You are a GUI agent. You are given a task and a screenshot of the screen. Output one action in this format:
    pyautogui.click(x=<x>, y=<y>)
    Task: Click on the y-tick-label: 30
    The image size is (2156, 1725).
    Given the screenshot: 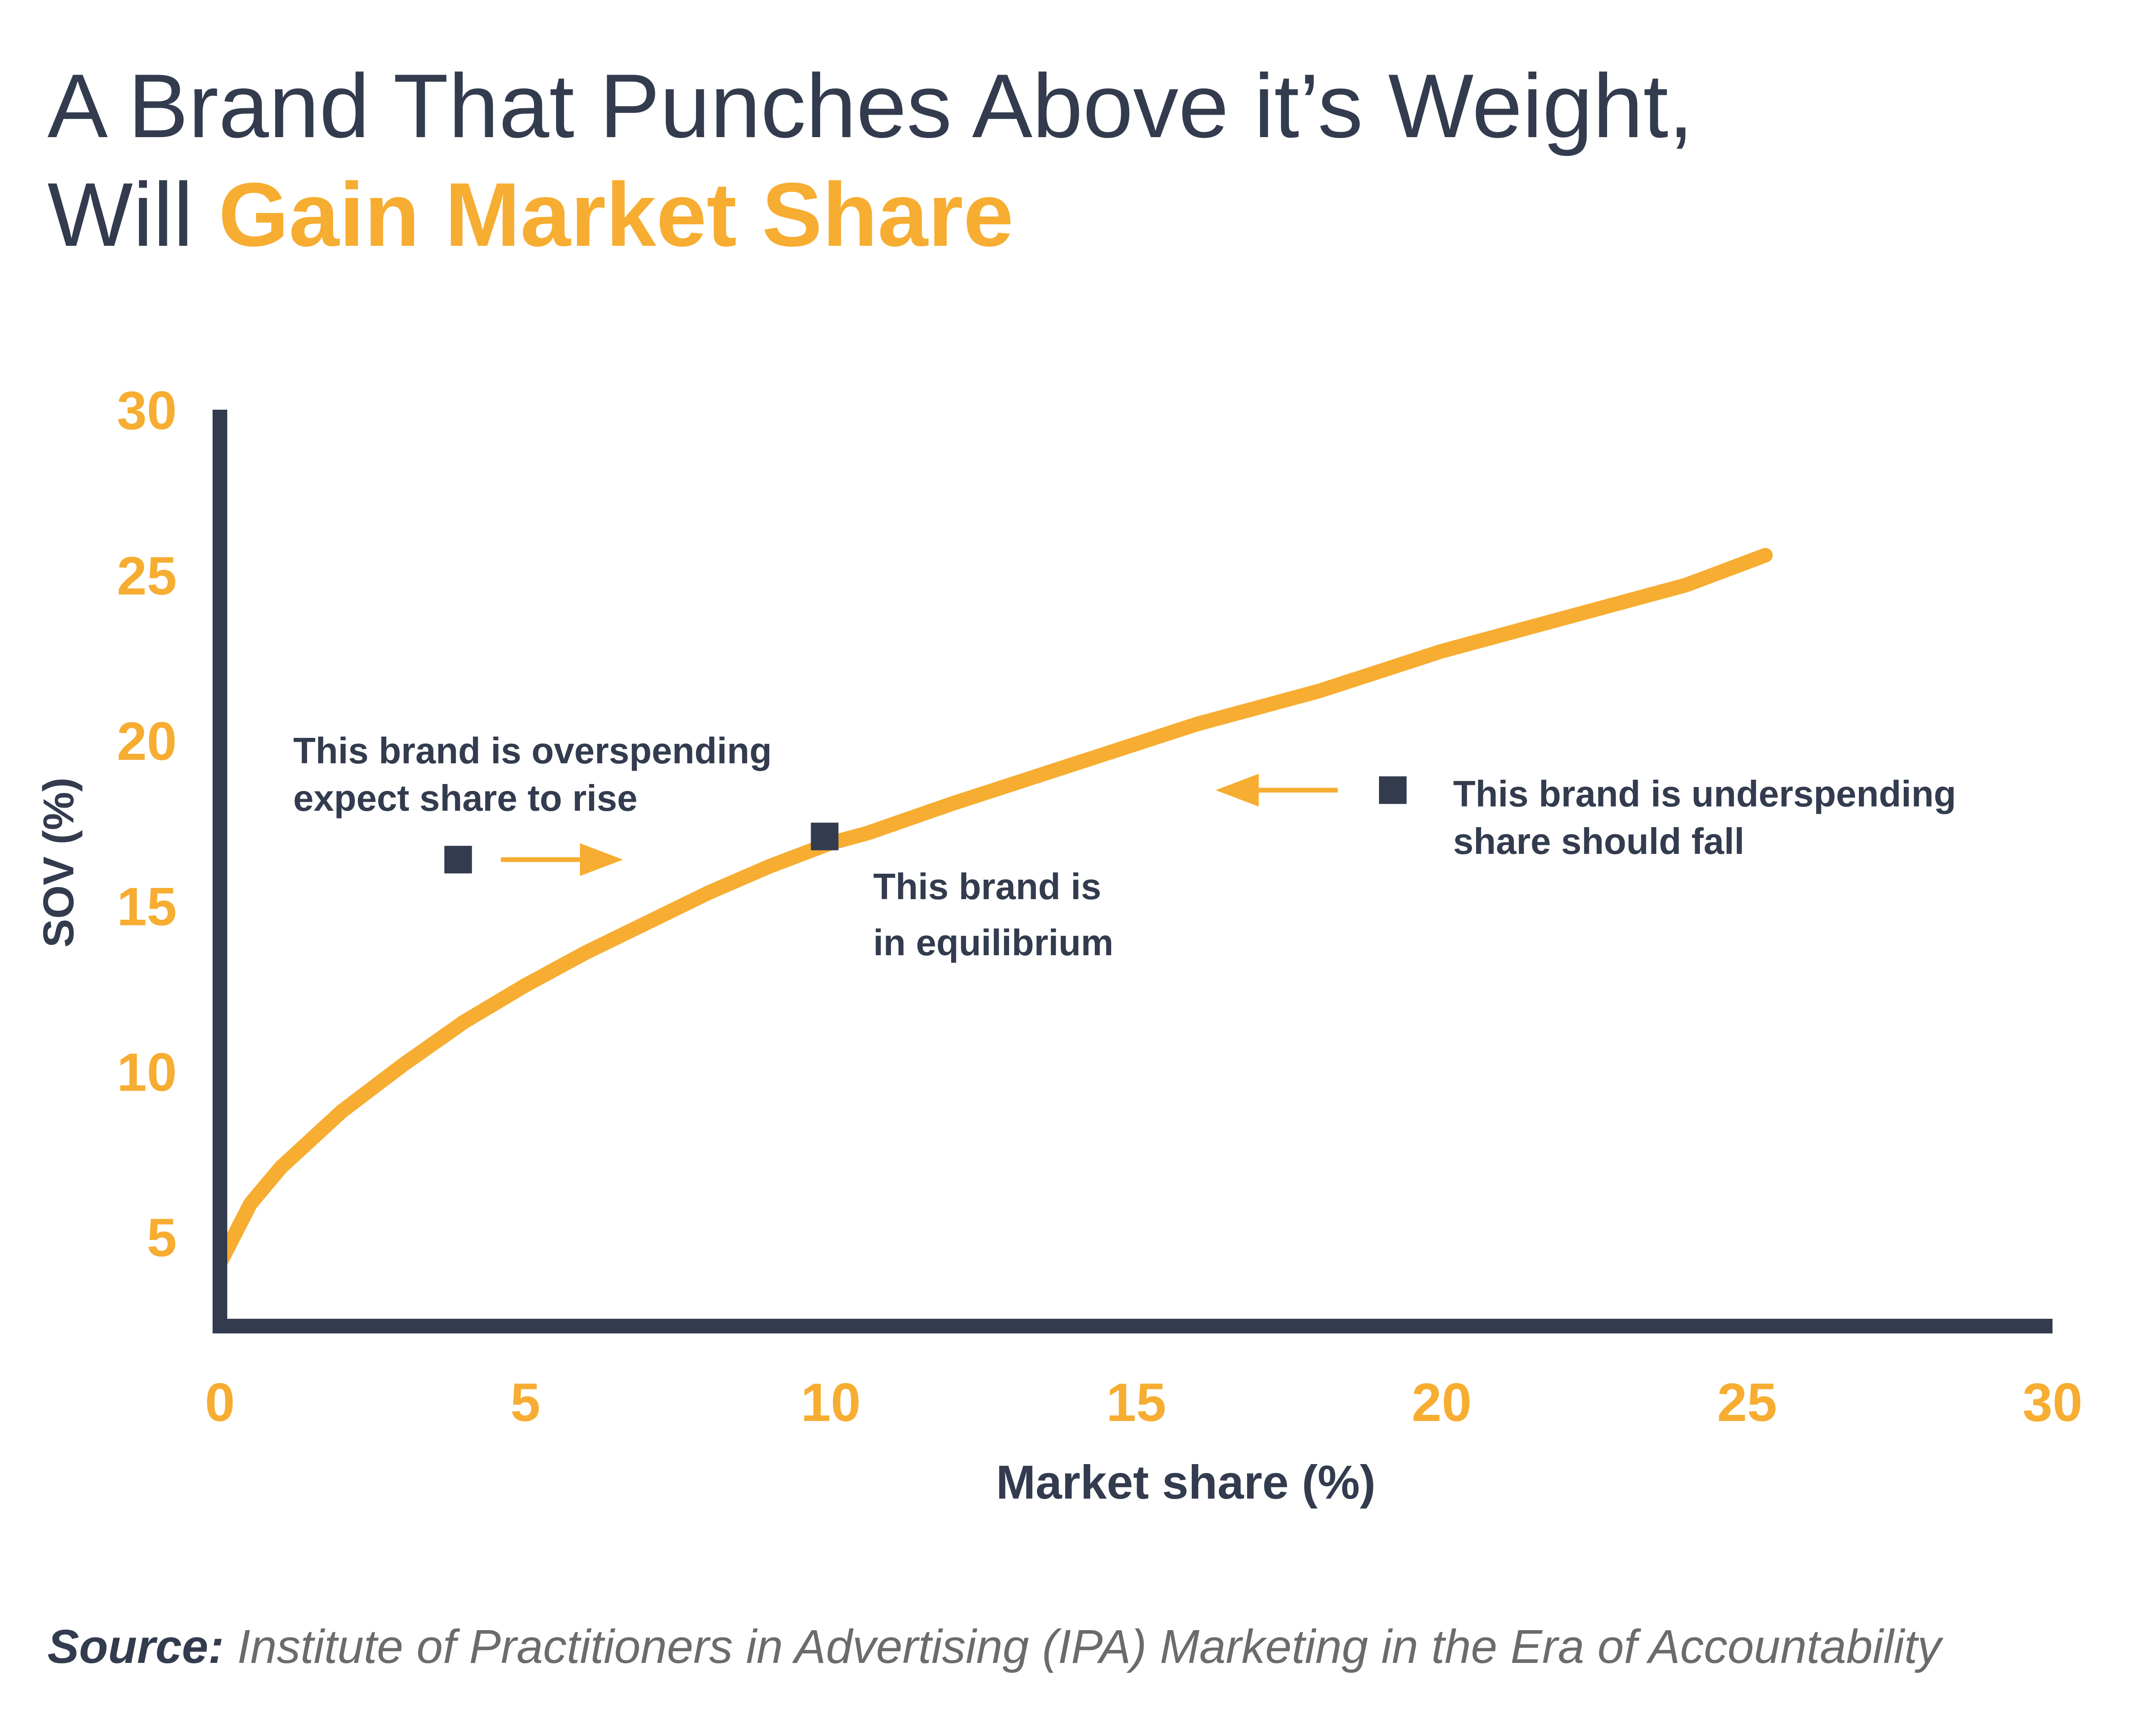 What is the action you would take?
    pyautogui.click(x=147, y=411)
    